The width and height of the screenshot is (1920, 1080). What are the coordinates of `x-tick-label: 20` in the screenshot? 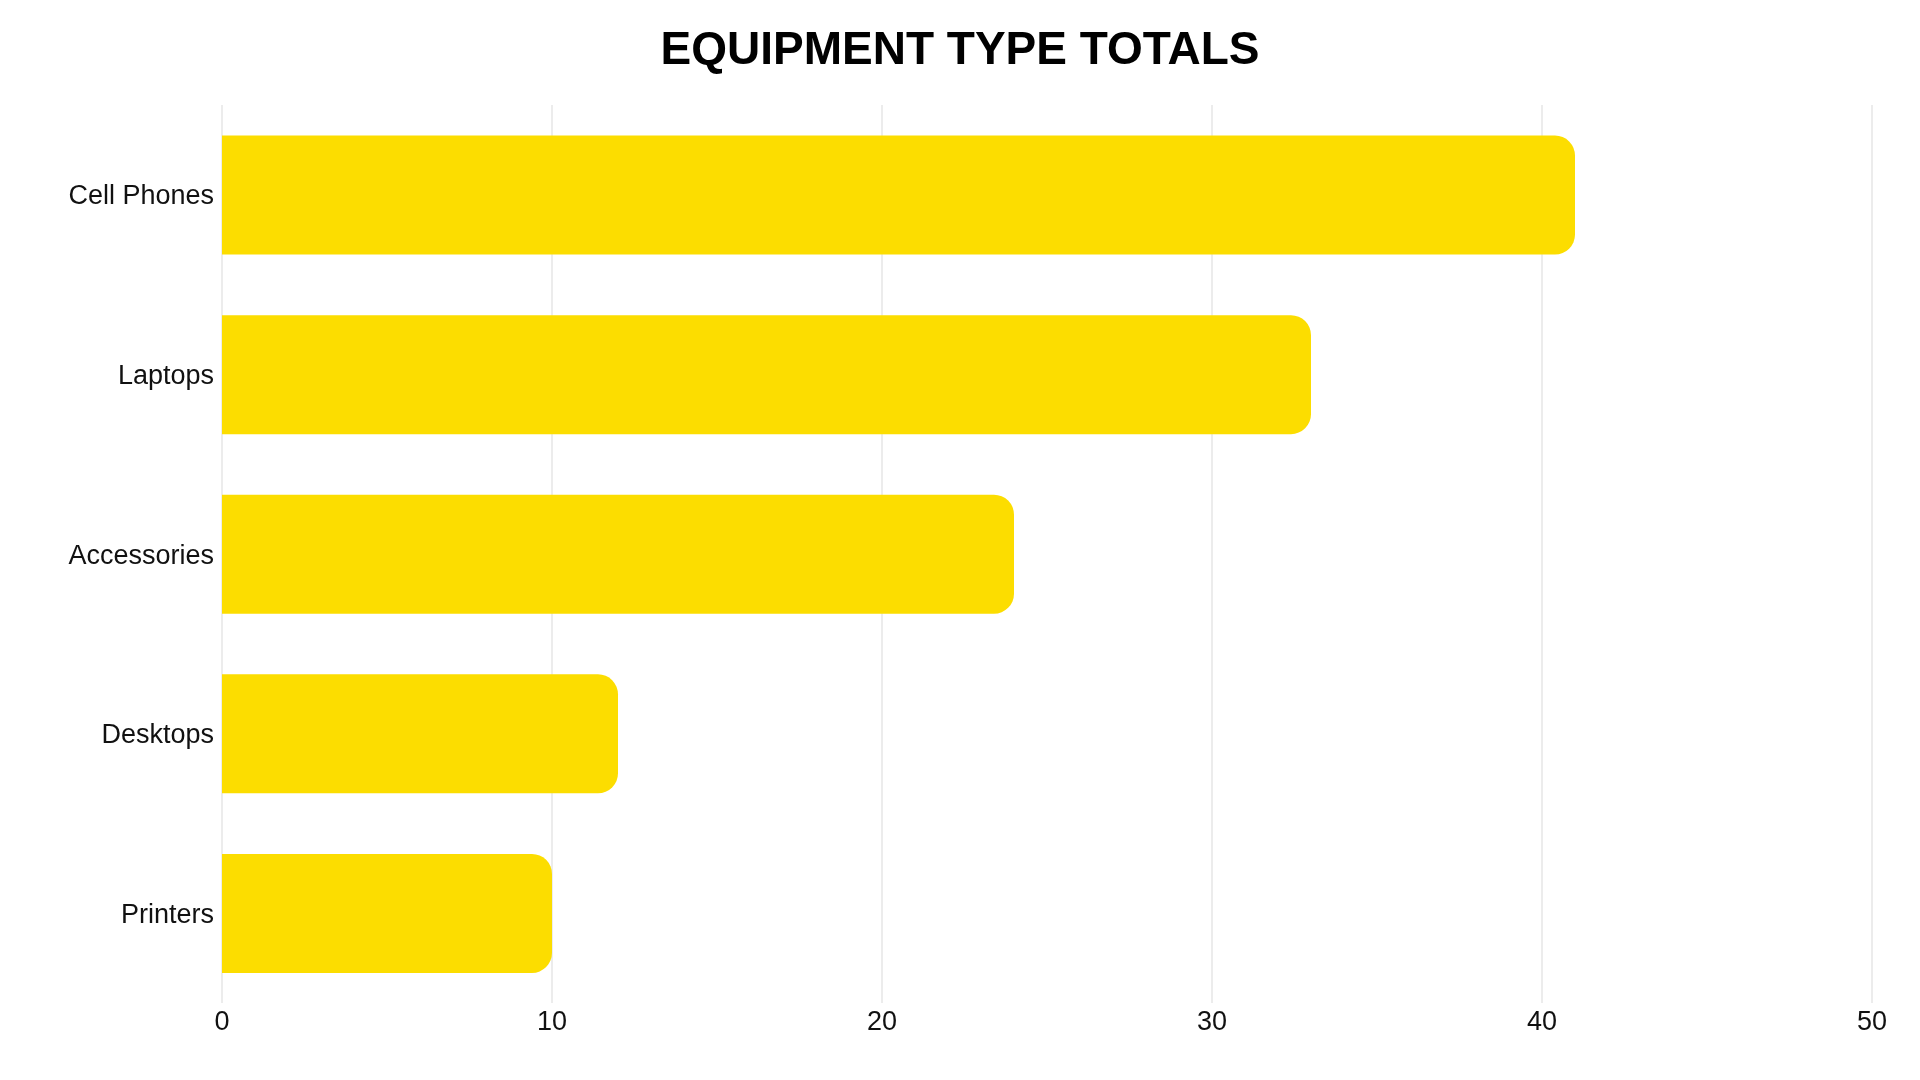 It's located at (882, 1021).